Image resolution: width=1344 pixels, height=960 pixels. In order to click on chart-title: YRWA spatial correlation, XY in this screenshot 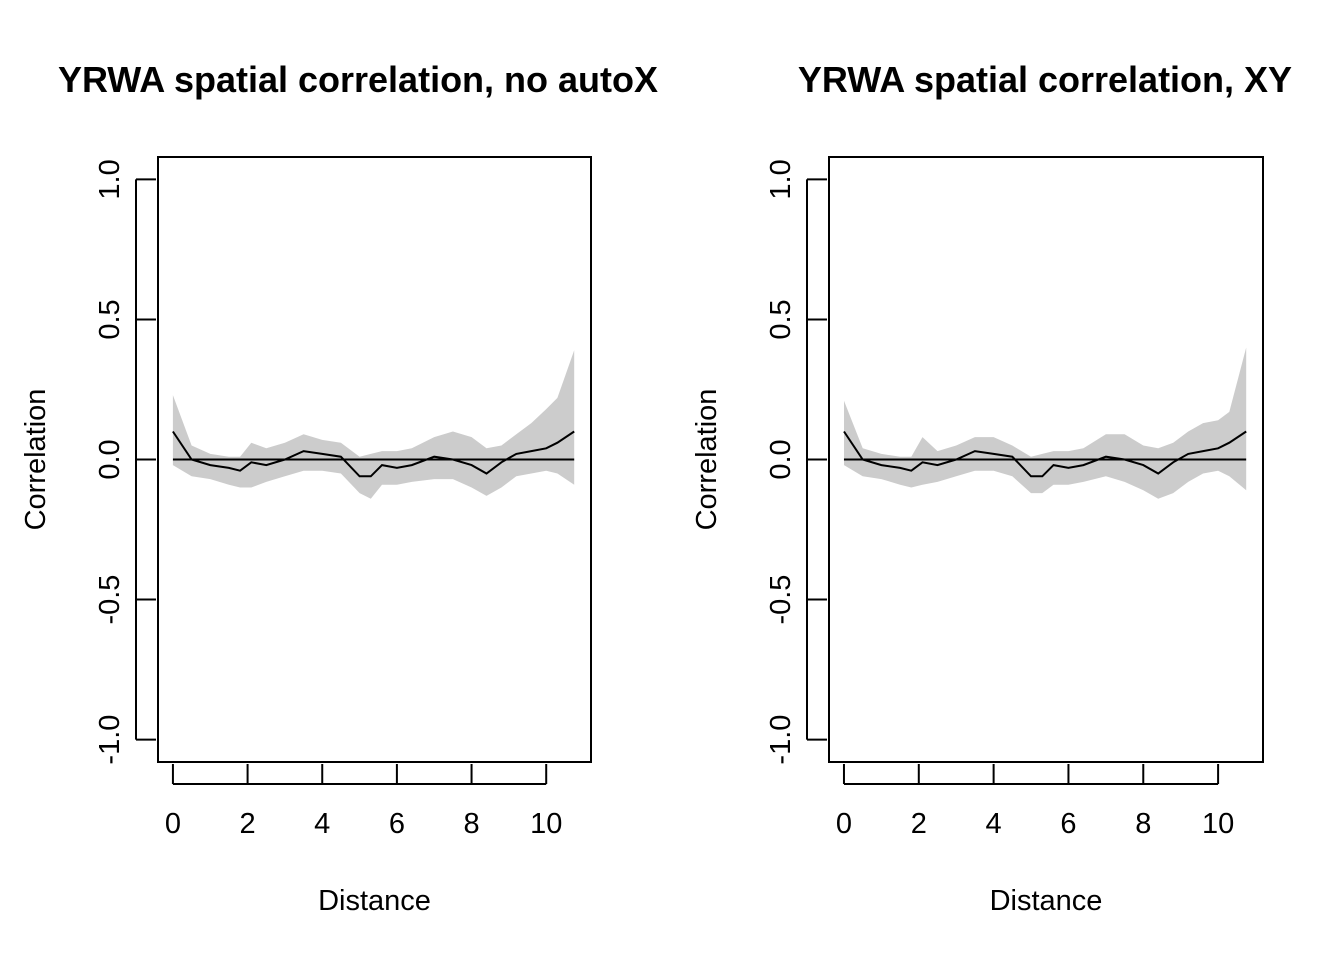, I will do `click(1045, 79)`.